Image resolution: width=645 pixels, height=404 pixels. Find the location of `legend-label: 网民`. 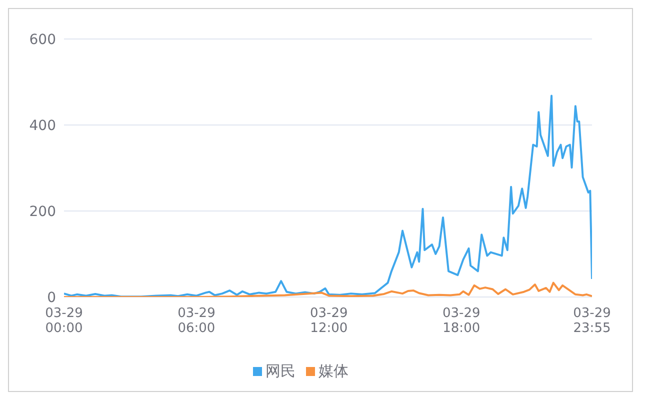

legend-label: 网民 is located at coordinates (281, 371).